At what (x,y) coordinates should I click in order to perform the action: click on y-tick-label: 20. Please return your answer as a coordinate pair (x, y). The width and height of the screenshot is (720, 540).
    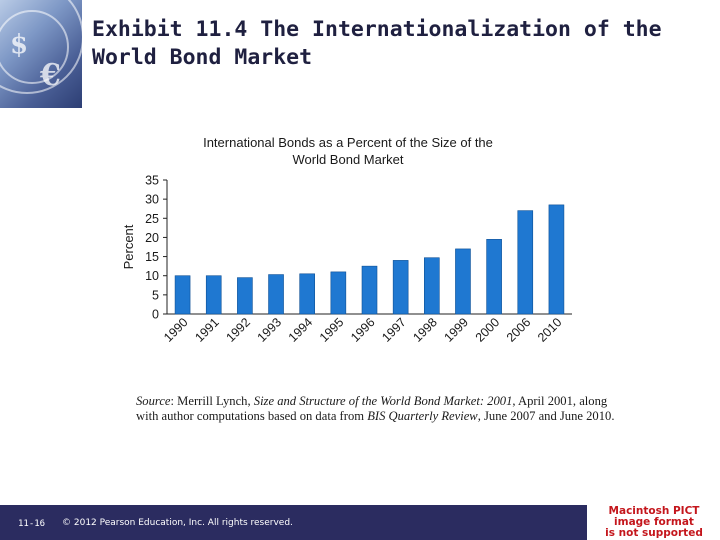
    Looking at the image, I should click on (152, 238).